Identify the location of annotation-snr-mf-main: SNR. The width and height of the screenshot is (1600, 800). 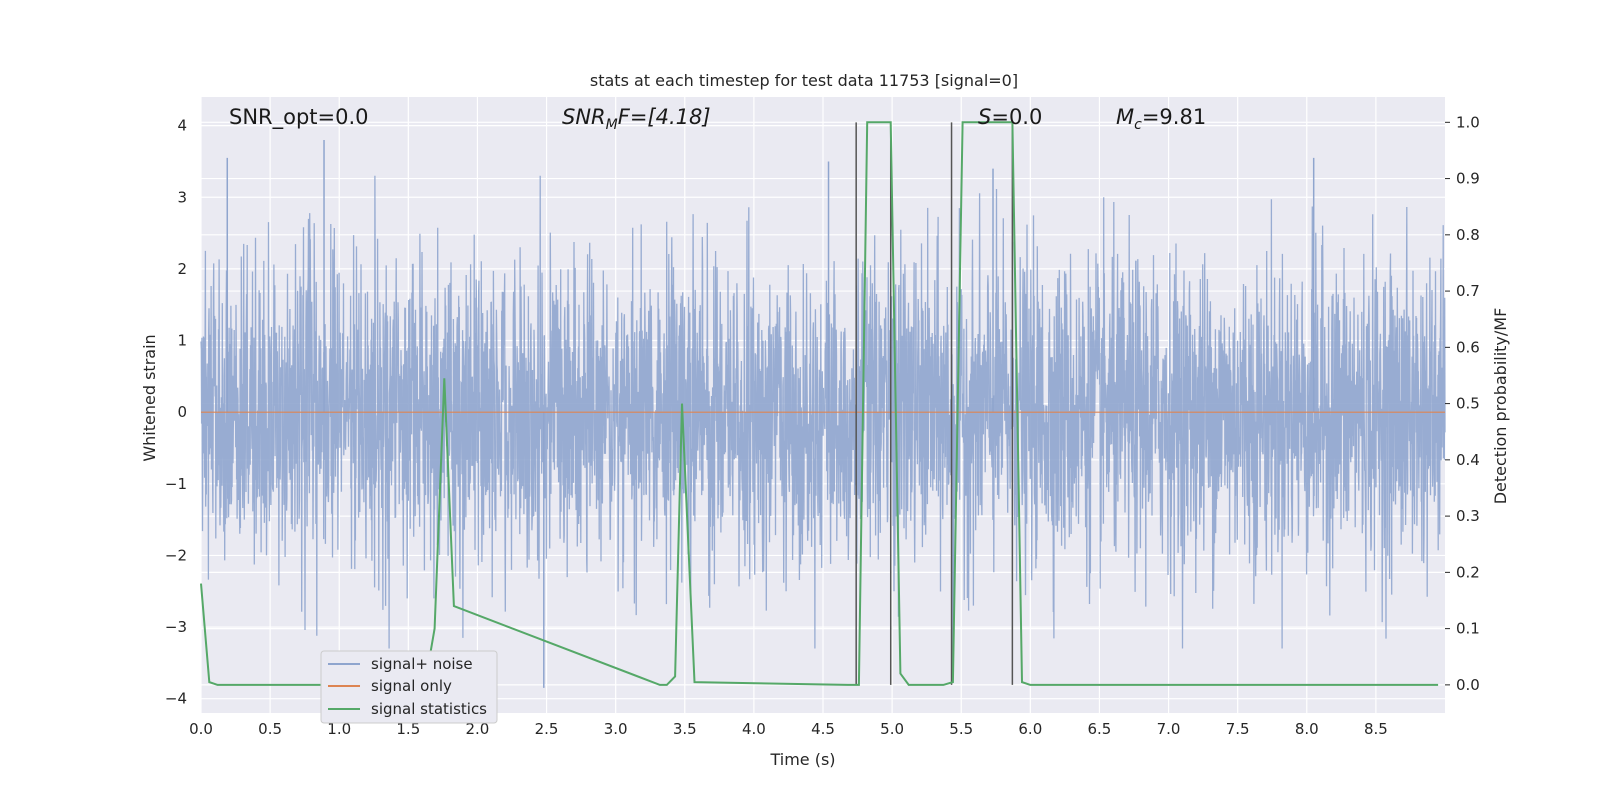
(584, 117).